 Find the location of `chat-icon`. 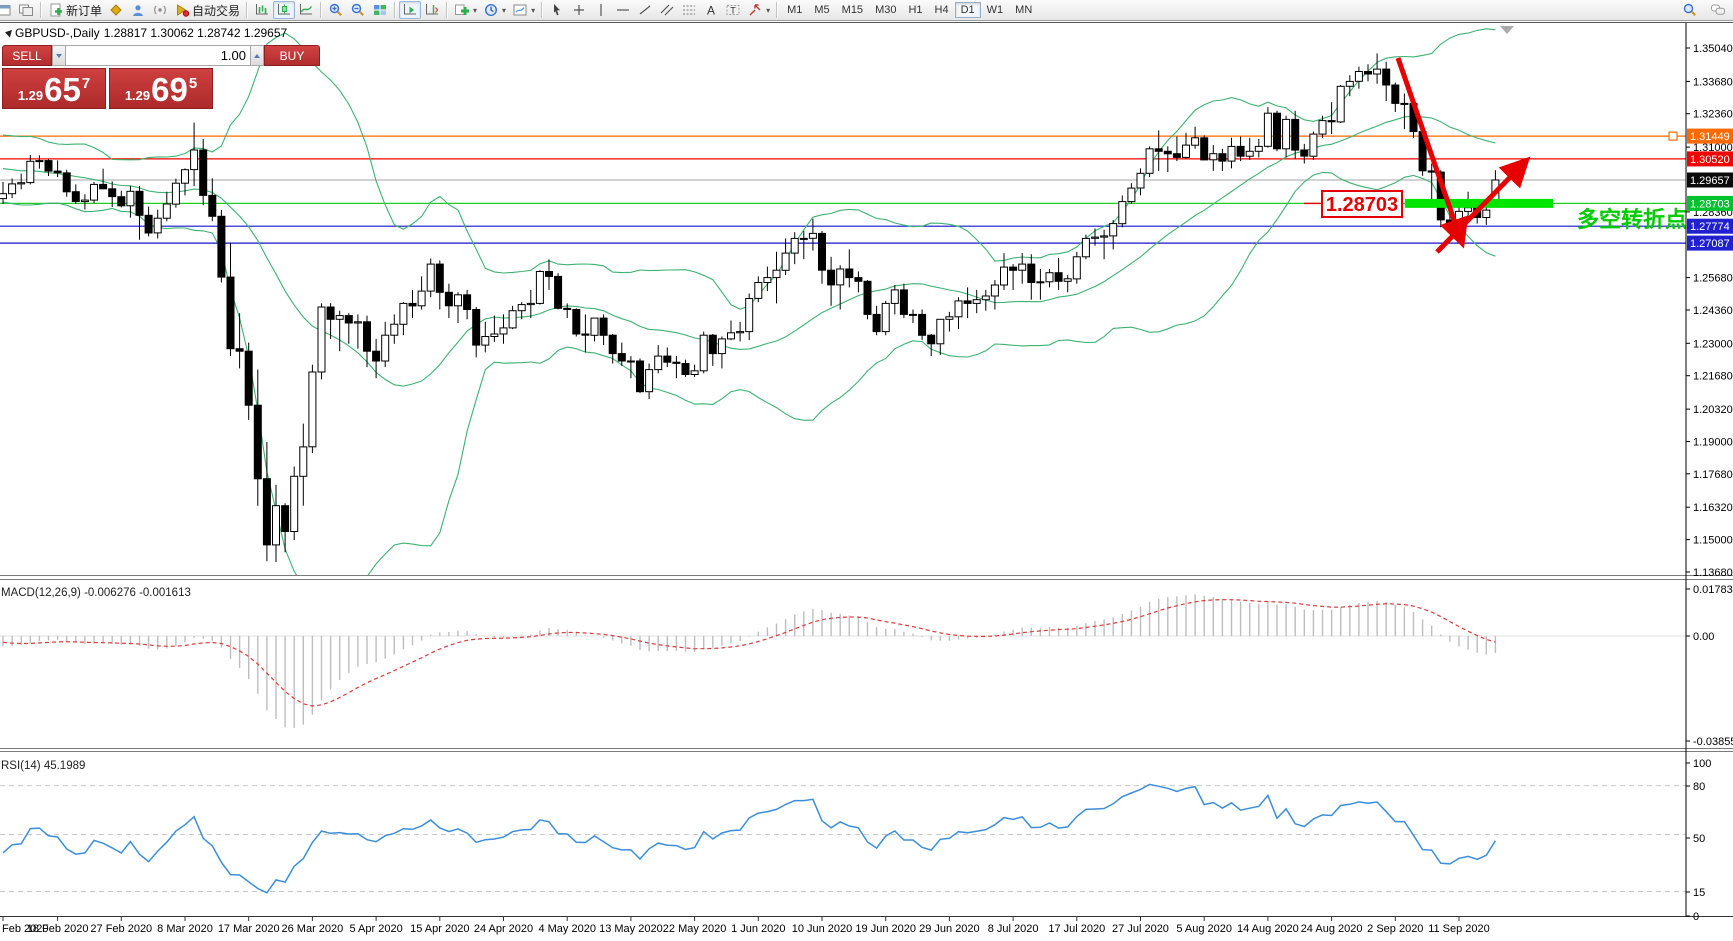

chat-icon is located at coordinates (1718, 10).